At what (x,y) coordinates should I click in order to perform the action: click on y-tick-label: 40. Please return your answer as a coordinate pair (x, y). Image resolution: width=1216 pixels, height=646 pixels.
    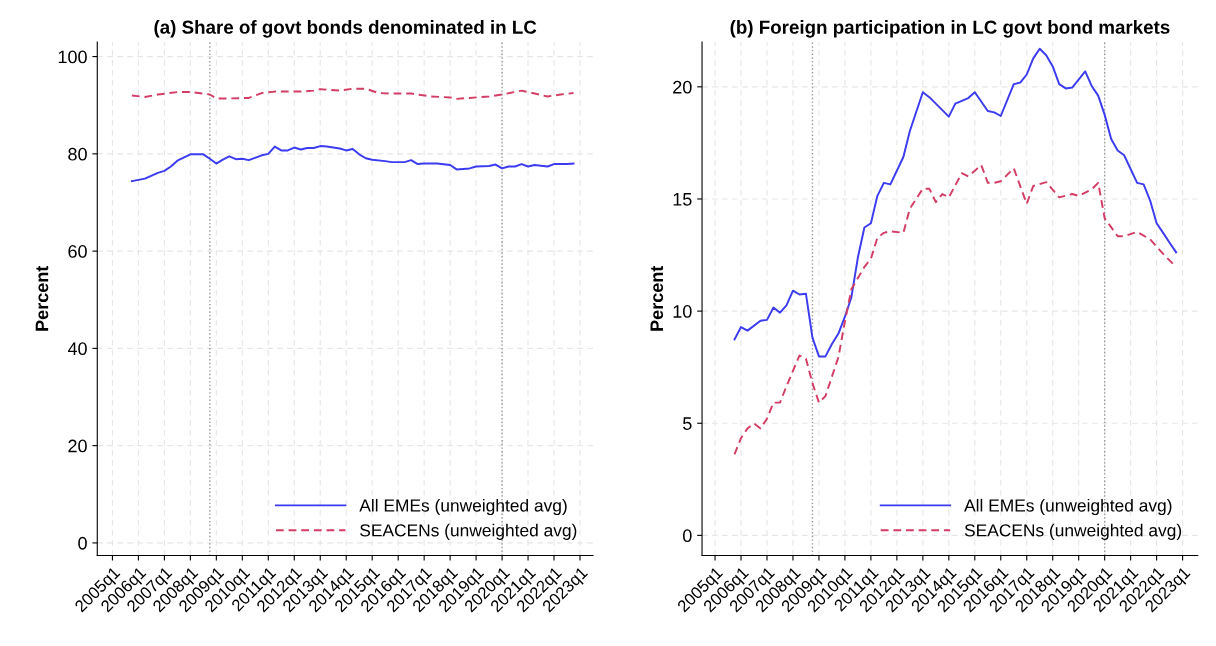
    Looking at the image, I should click on (77, 349).